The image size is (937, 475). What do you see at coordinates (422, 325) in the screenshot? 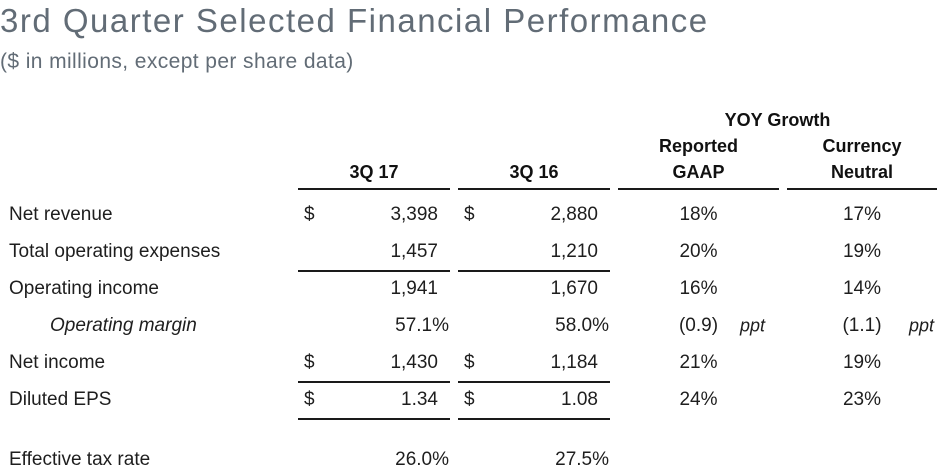
I see `value-3q17: 57.1%` at bounding box center [422, 325].